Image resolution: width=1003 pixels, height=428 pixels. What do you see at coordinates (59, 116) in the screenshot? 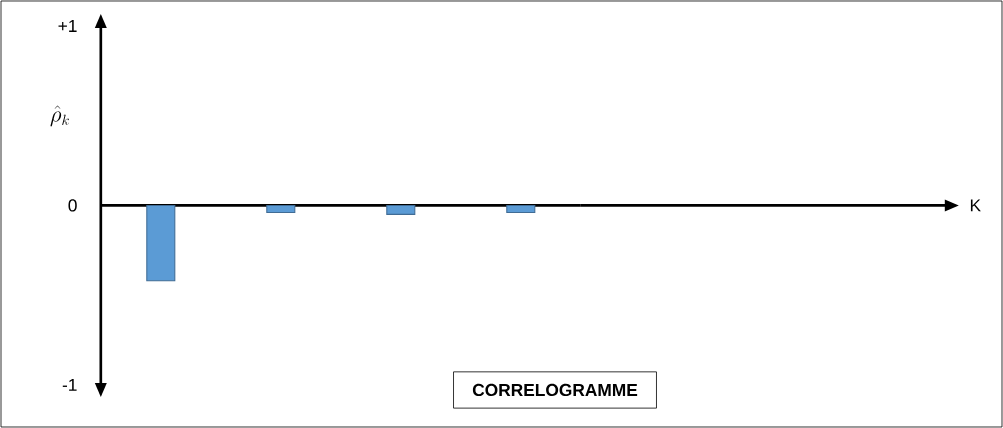
I see `y-axis-title: $\hat{\rho}_k$` at bounding box center [59, 116].